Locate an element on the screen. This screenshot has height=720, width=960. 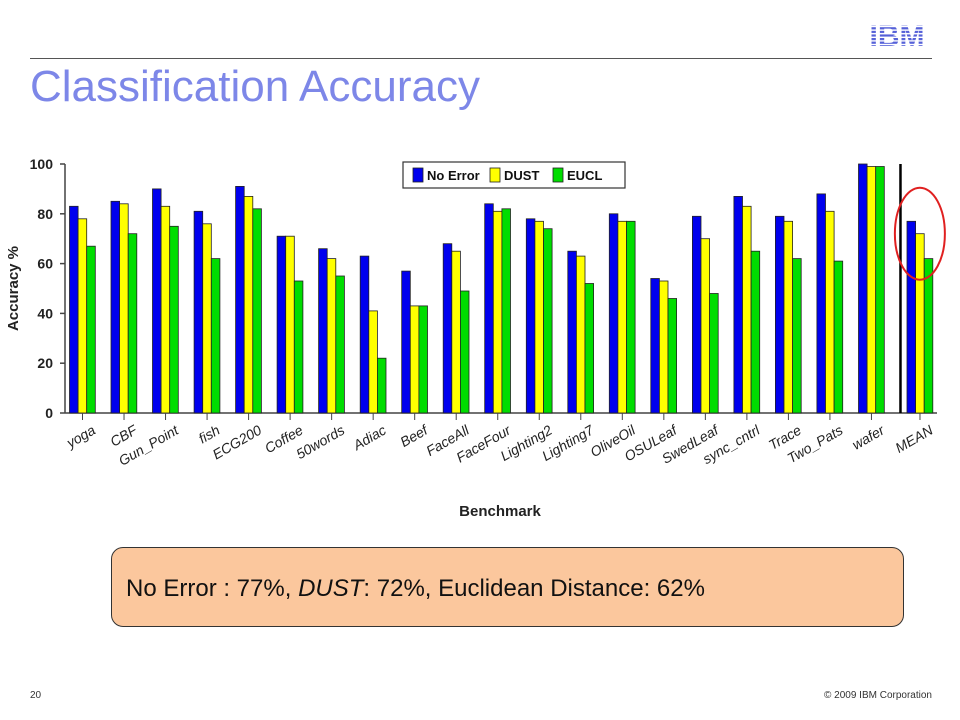
bar-OSULeaf-dust is located at coordinates (664, 347).